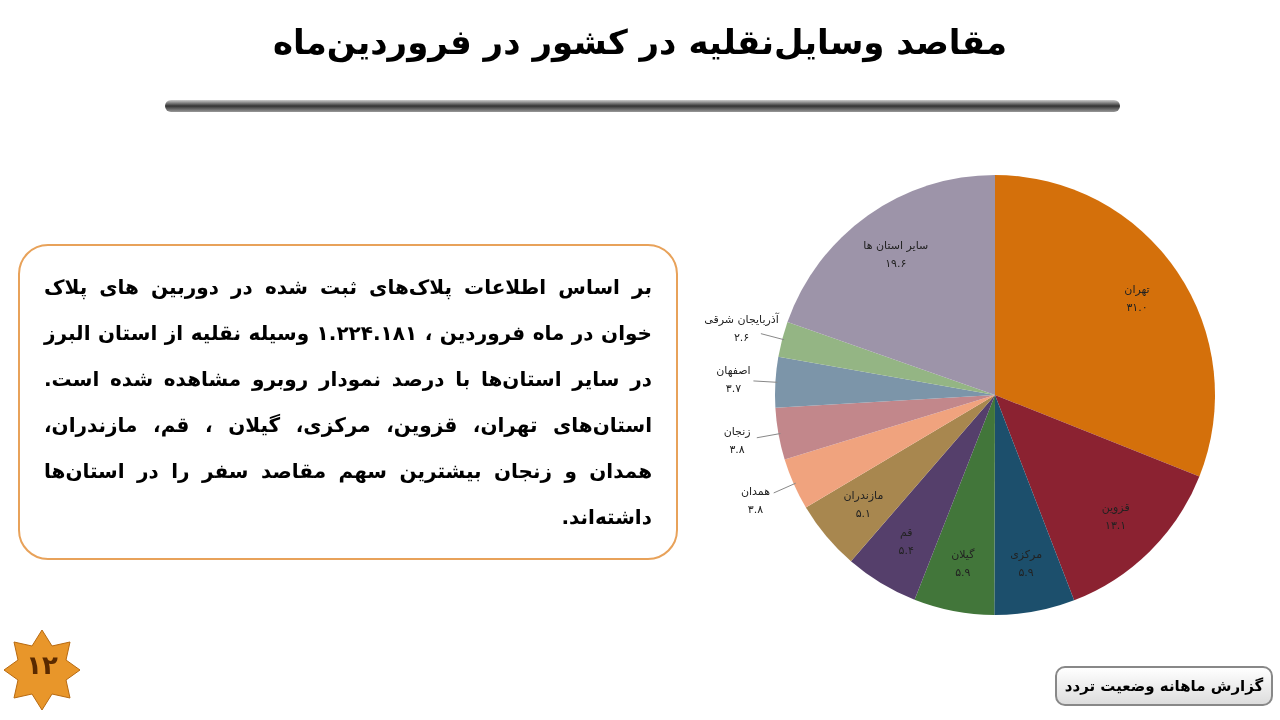 The height and width of the screenshot is (720, 1280). What do you see at coordinates (1116, 526) in the screenshot?
I see `data-label: ۱۳.۱` at bounding box center [1116, 526].